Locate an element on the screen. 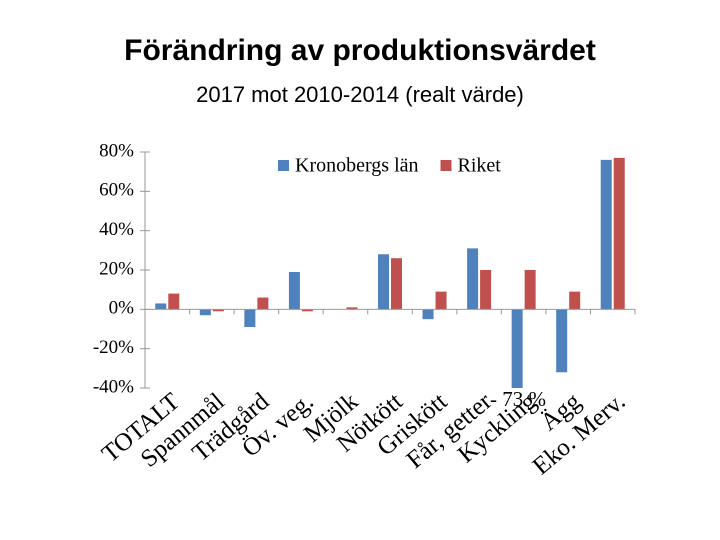 The width and height of the screenshot is (720, 540). legend-label: Kronobergs län is located at coordinates (357, 166).